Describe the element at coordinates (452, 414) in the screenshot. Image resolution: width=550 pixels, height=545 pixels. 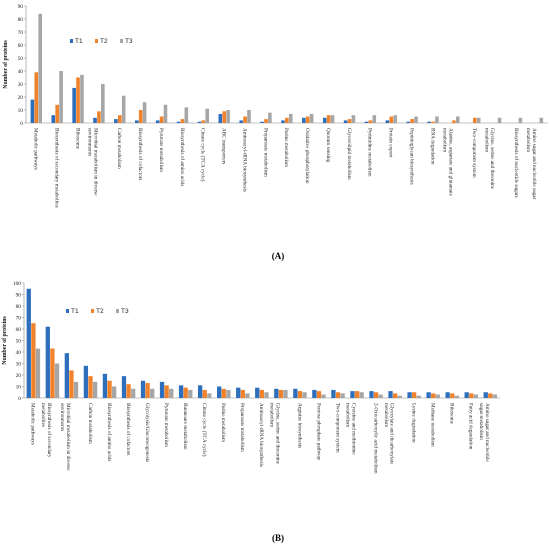
I see `x-tick-label: Ribosome` at that location.